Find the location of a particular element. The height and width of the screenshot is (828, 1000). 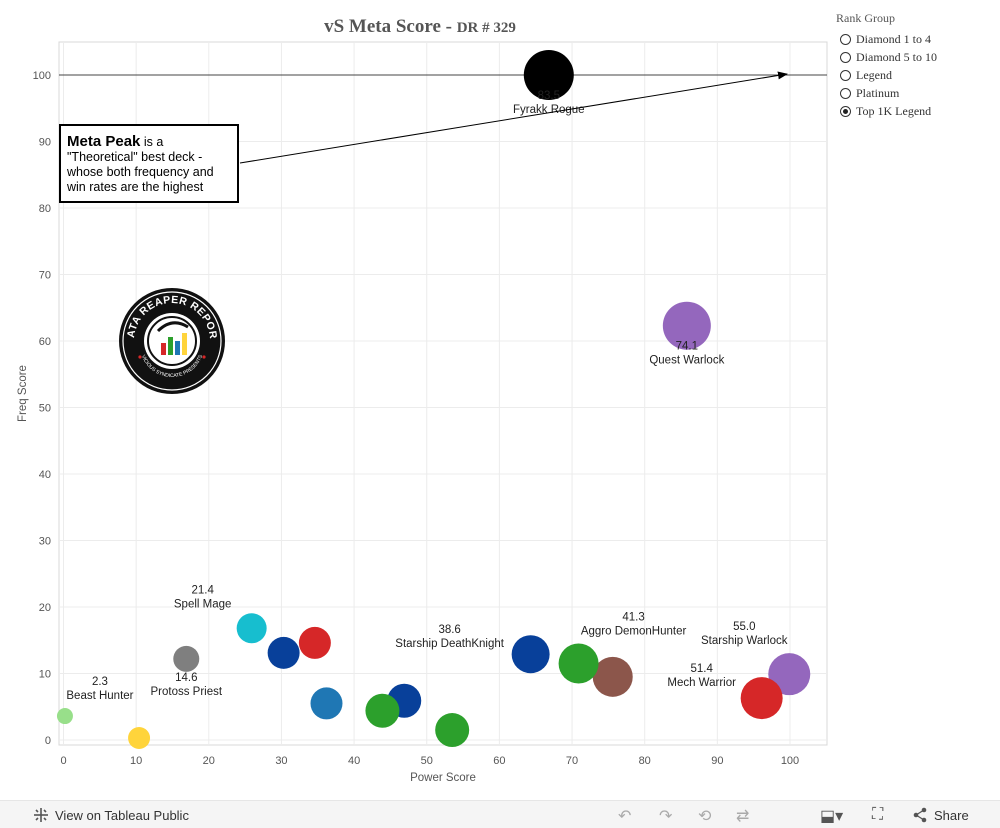

radio-selected-icon is located at coordinates (845, 111).